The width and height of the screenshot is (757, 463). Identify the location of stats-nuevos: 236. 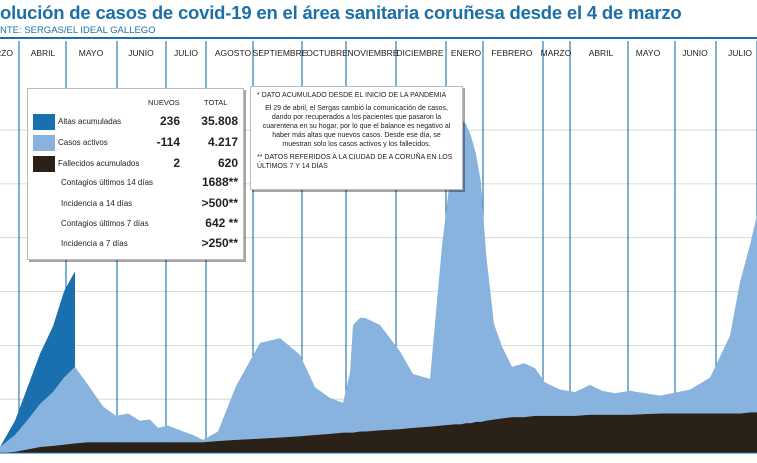
(169, 121).